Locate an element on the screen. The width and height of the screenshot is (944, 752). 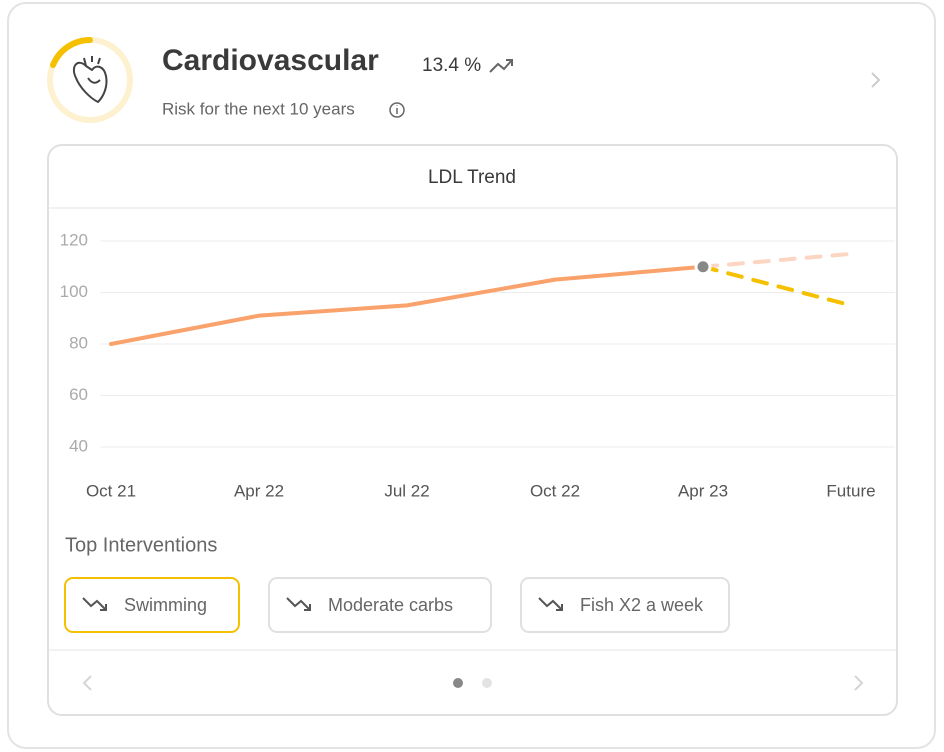
x-tick-label: Oct 22 is located at coordinates (555, 490).